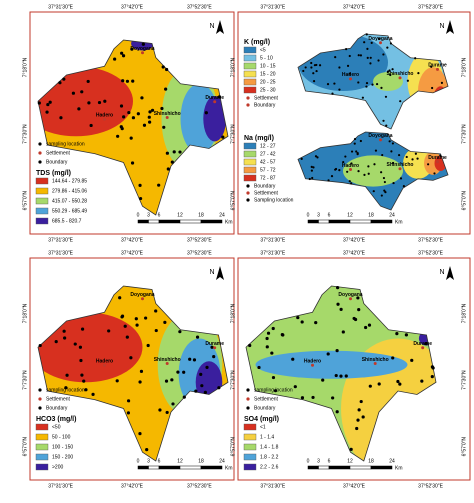 The height and width of the screenshot is (503, 474). What do you see at coordinates (373, 81) in the screenshot?
I see `map-surface` at bounding box center [373, 81].